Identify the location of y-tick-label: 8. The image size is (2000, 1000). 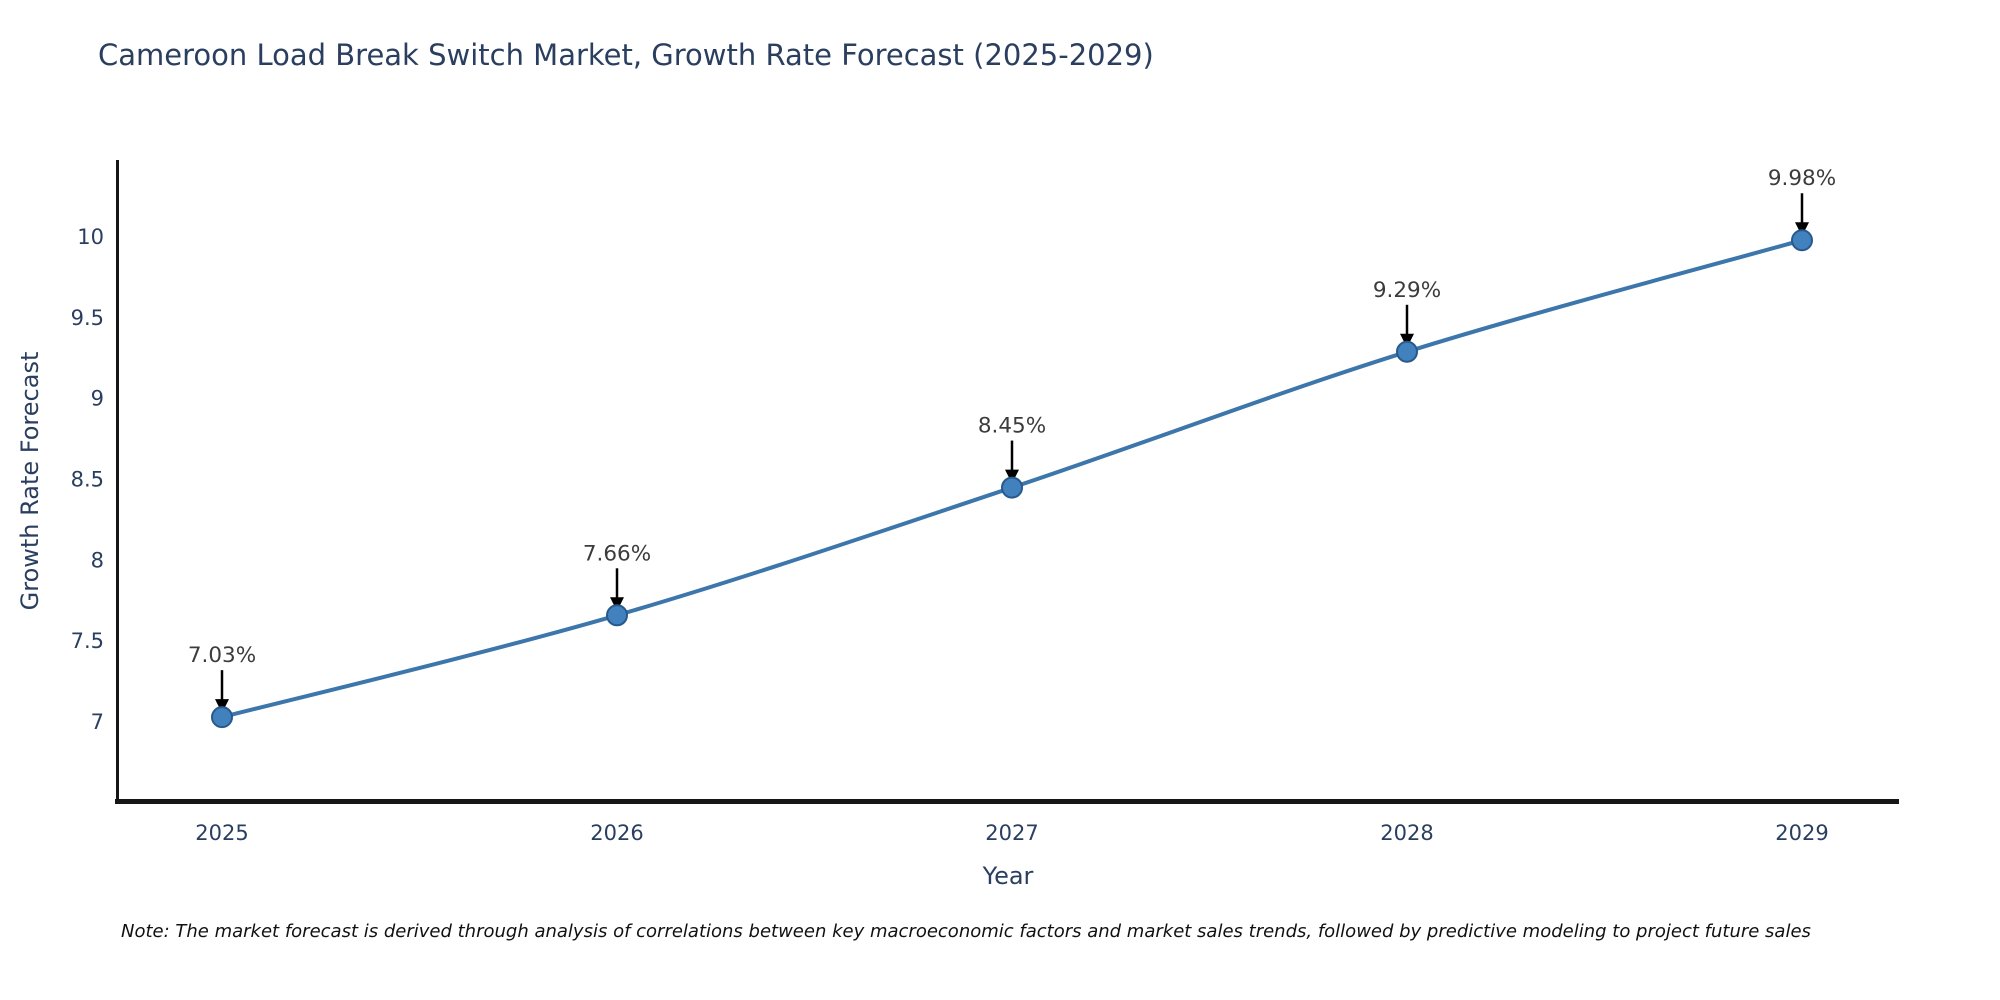
(97, 560).